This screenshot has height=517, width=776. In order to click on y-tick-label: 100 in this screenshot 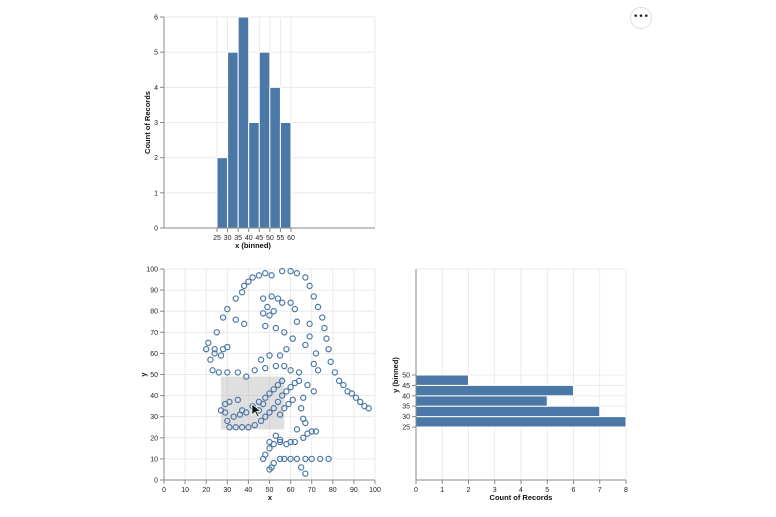, I will do `click(152, 270)`.